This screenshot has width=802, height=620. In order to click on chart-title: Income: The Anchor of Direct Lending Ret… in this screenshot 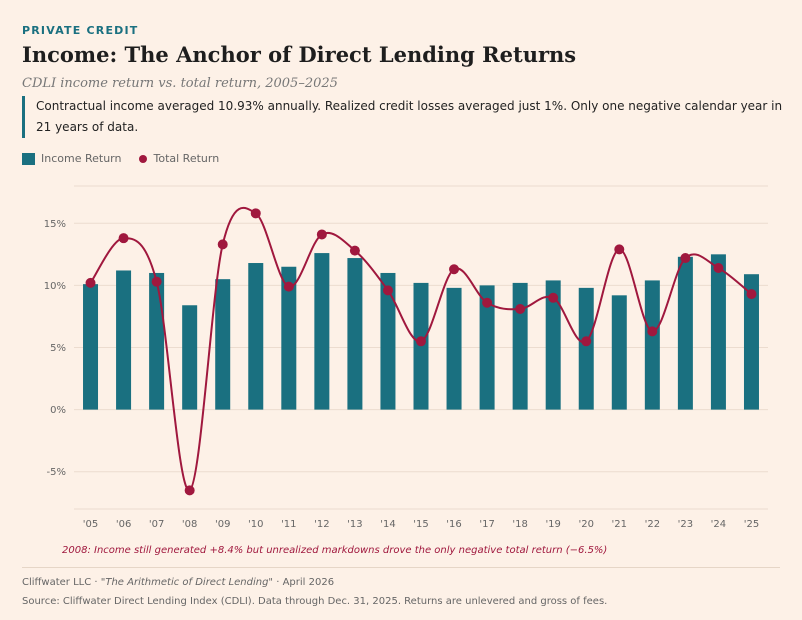, I will do `click(299, 54)`.